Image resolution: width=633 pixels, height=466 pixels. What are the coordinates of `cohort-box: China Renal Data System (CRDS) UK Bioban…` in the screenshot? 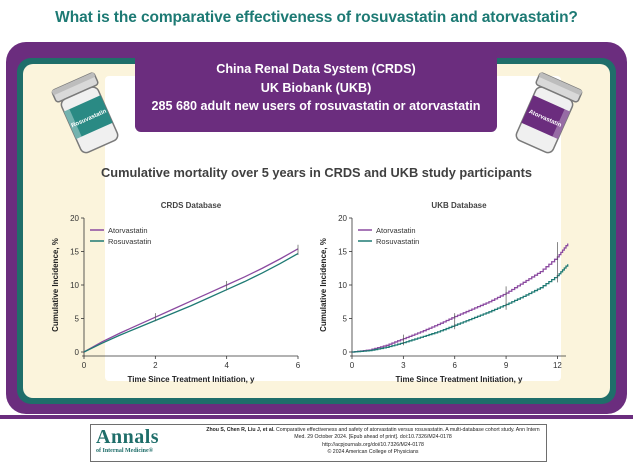 It's located at (316, 90).